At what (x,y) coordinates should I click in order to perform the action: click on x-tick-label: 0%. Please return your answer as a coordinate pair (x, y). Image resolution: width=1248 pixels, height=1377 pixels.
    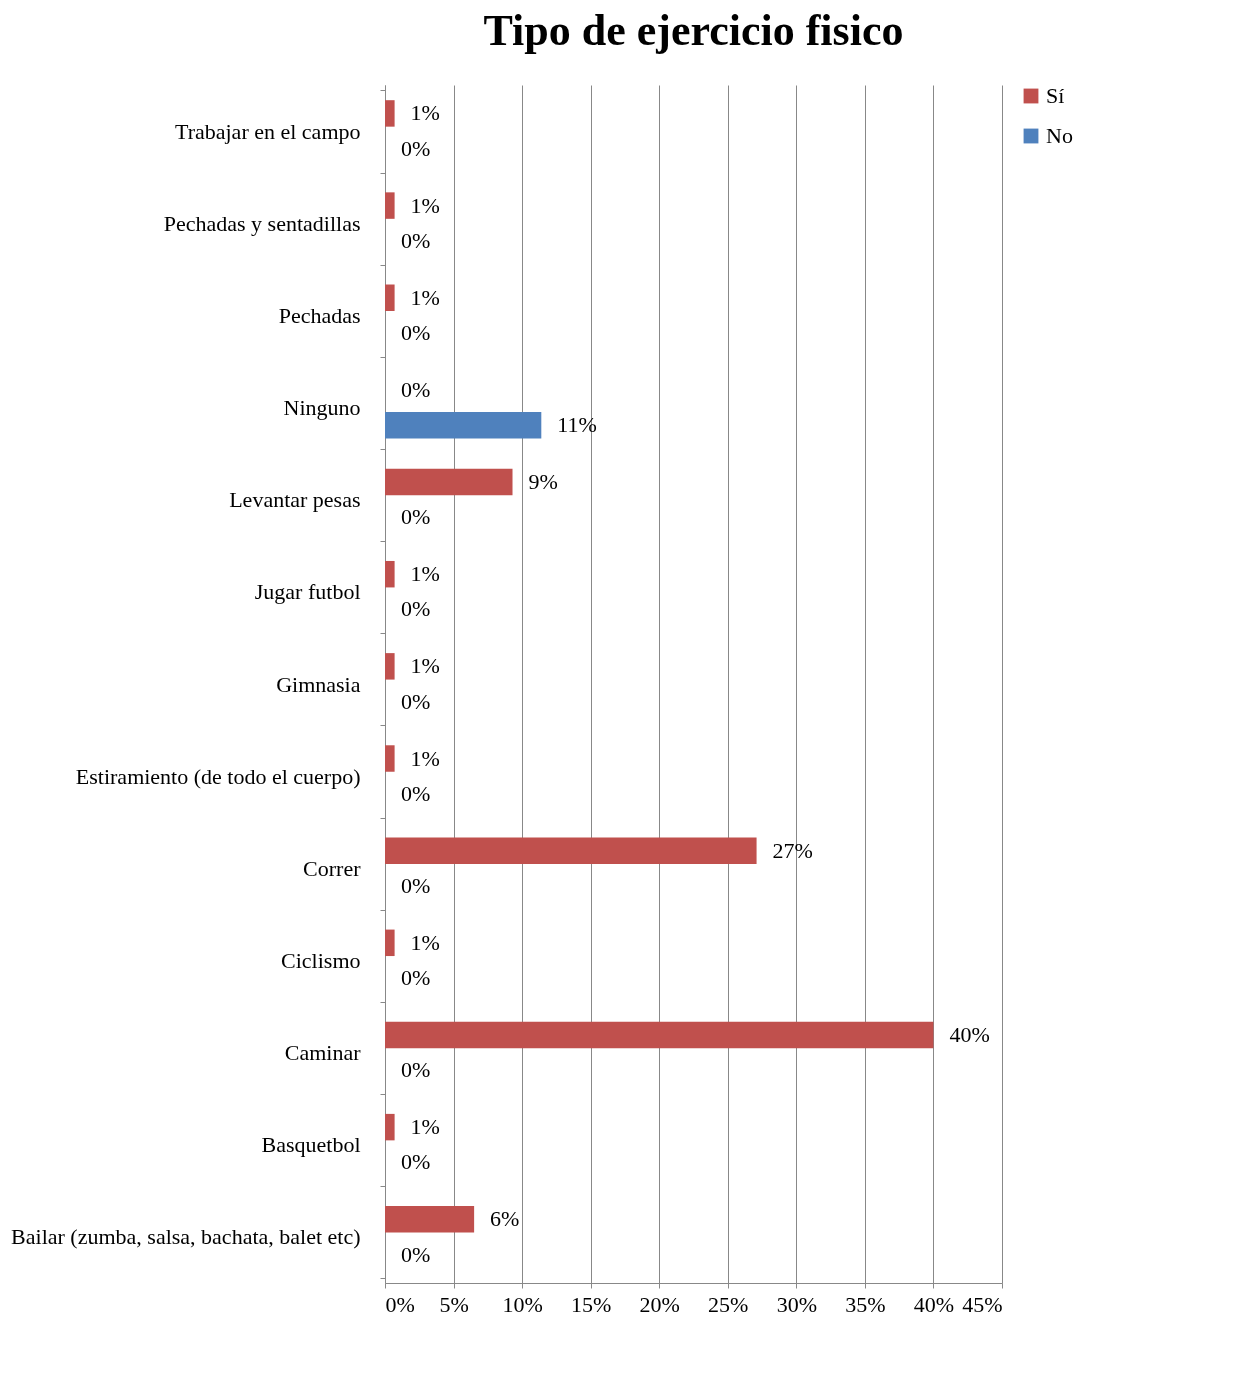
    Looking at the image, I should click on (400, 1304).